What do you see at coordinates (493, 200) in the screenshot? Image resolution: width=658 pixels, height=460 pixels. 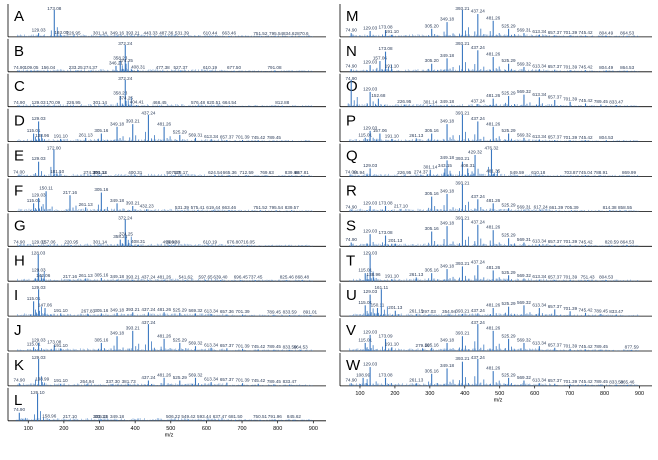 I see `panel-r-peak-label: 481.26` at bounding box center [493, 200].